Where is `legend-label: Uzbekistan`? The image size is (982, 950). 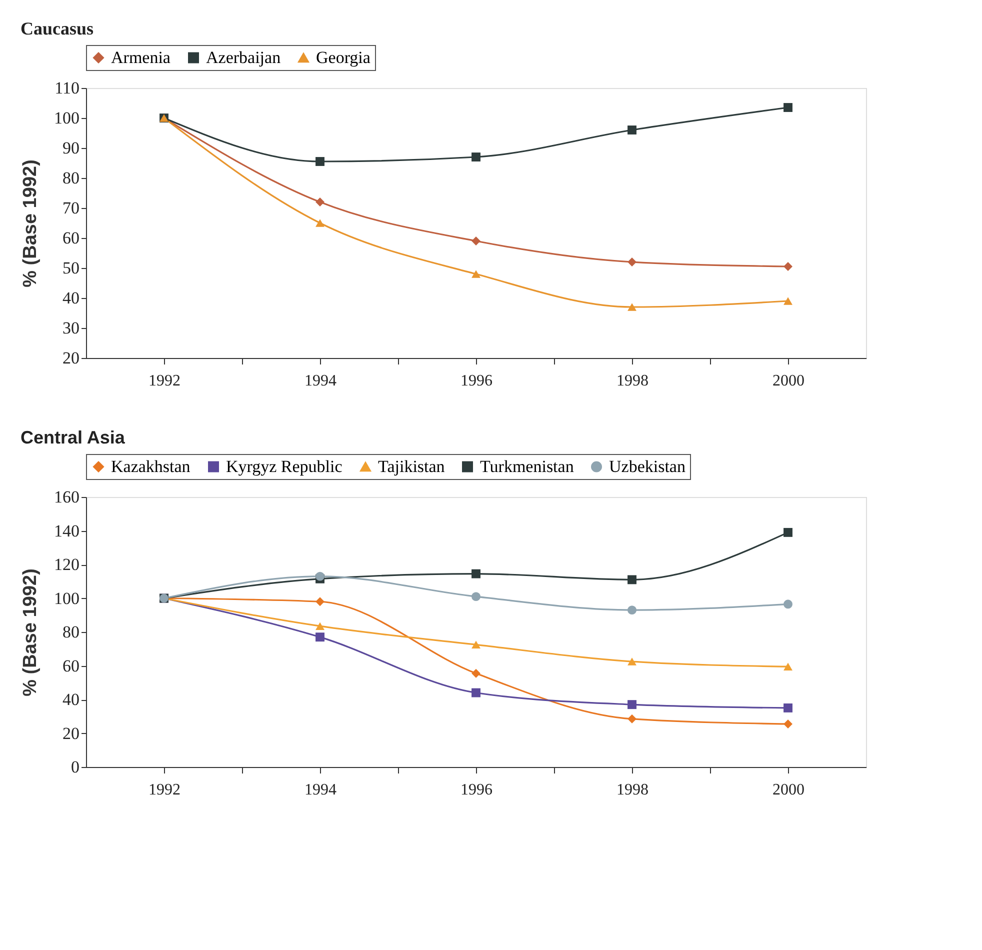 legend-label: Uzbekistan is located at coordinates (647, 466).